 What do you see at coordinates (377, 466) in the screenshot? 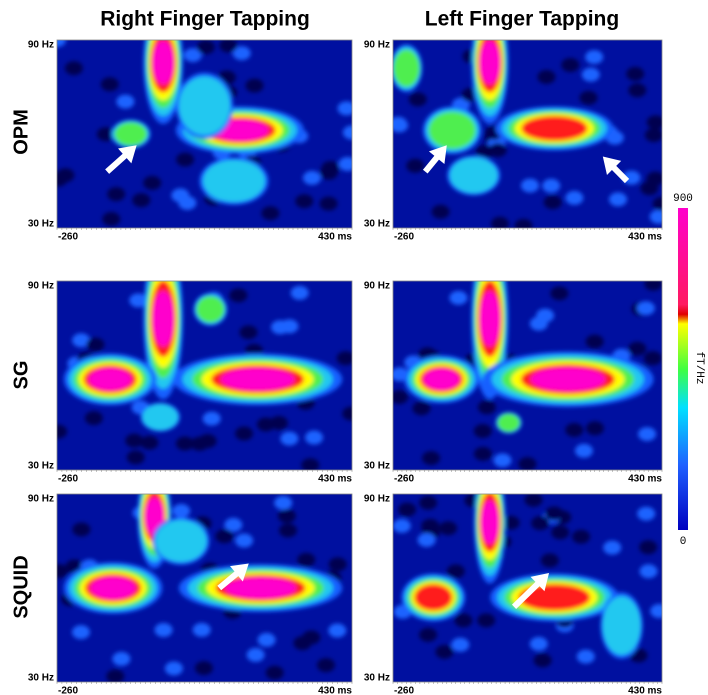
I see `y-tick-label: 30 Hz` at bounding box center [377, 466].